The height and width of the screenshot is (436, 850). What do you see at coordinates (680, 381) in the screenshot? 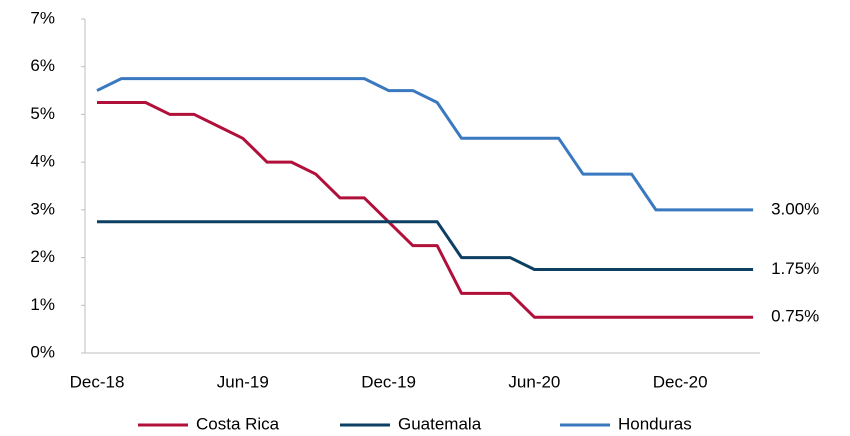
I see `x-tick-label: Dec-20` at bounding box center [680, 381].